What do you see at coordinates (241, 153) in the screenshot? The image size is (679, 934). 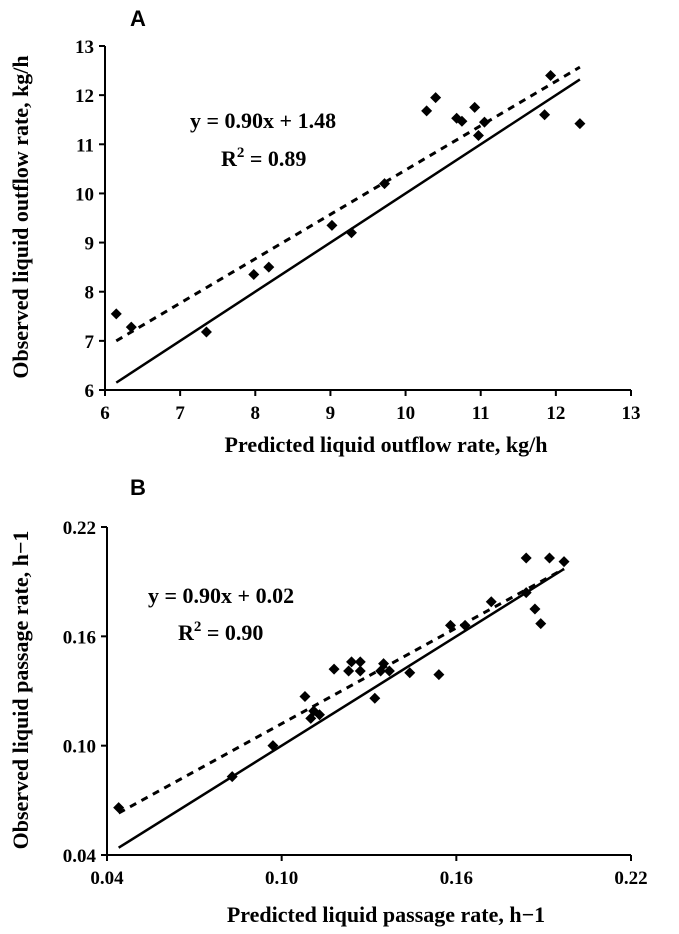 I see `panel-a-r2-superscript: 2` at bounding box center [241, 153].